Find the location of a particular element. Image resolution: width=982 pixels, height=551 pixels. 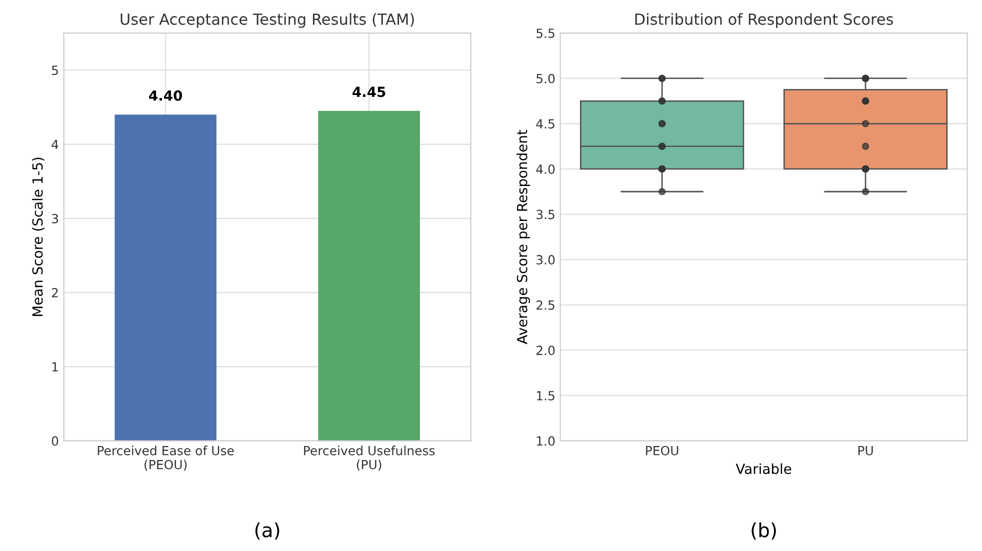

x-tick-label: Perceived Usefulness (PU) is located at coordinates (369, 458).